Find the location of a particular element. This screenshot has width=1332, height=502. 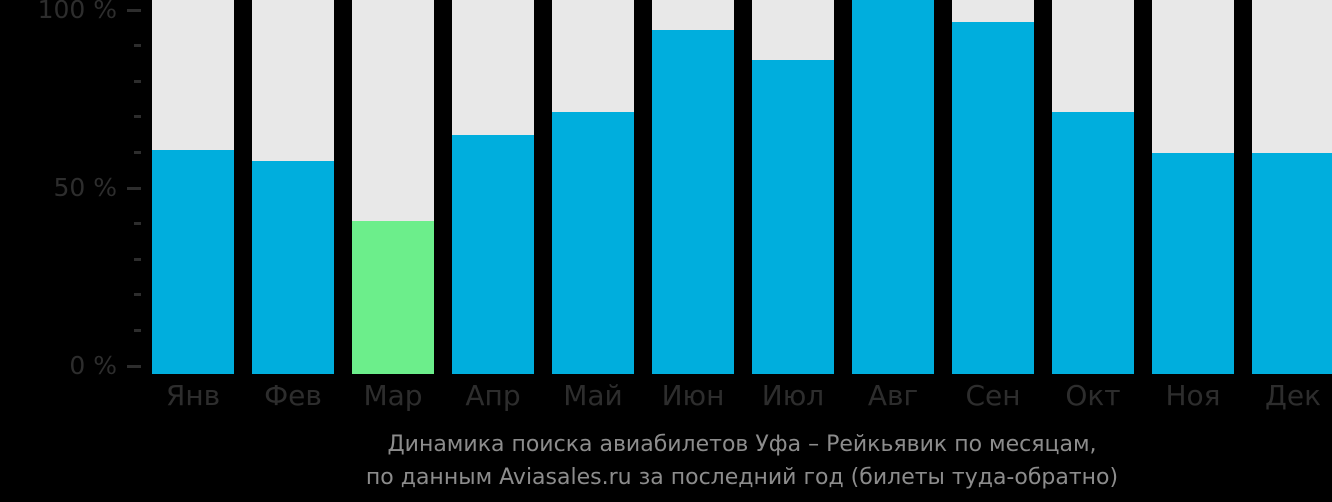

x-axis-label-jan: Янв is located at coordinates (193, 395).